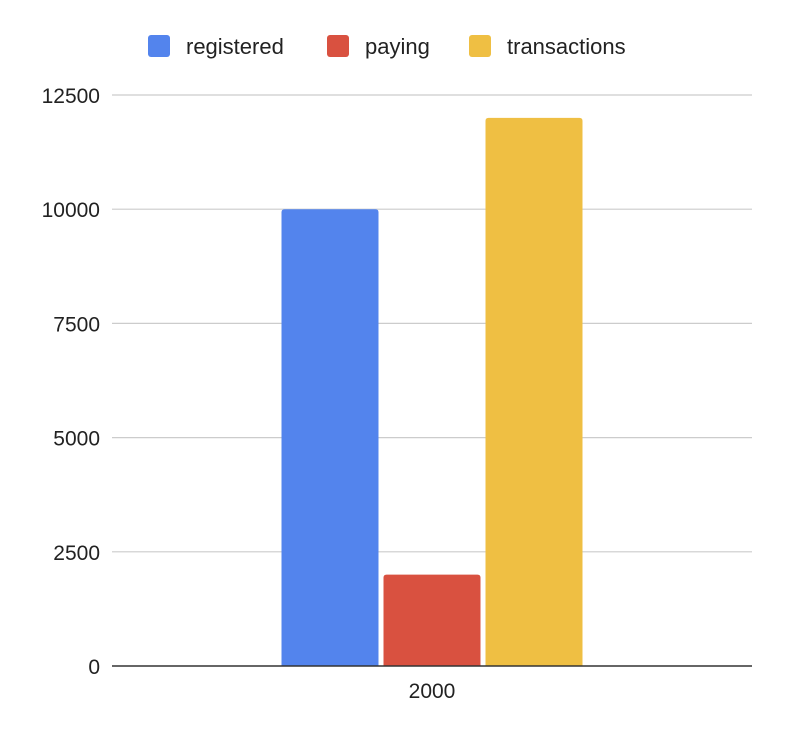  I want to click on y-tick-label: 5000, so click(76, 439).